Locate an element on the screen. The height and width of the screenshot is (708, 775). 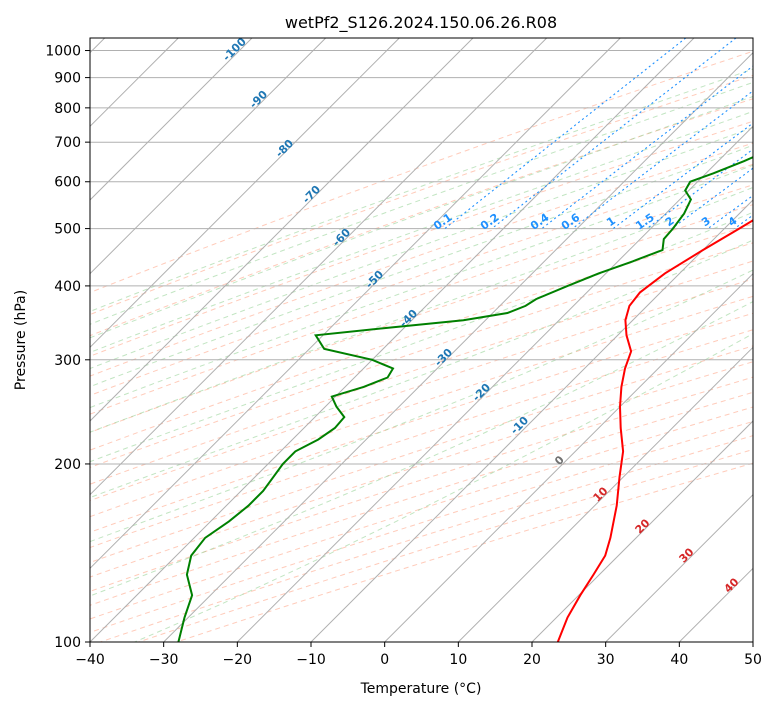
x-tick-label: 10 is located at coordinates (458, 660).